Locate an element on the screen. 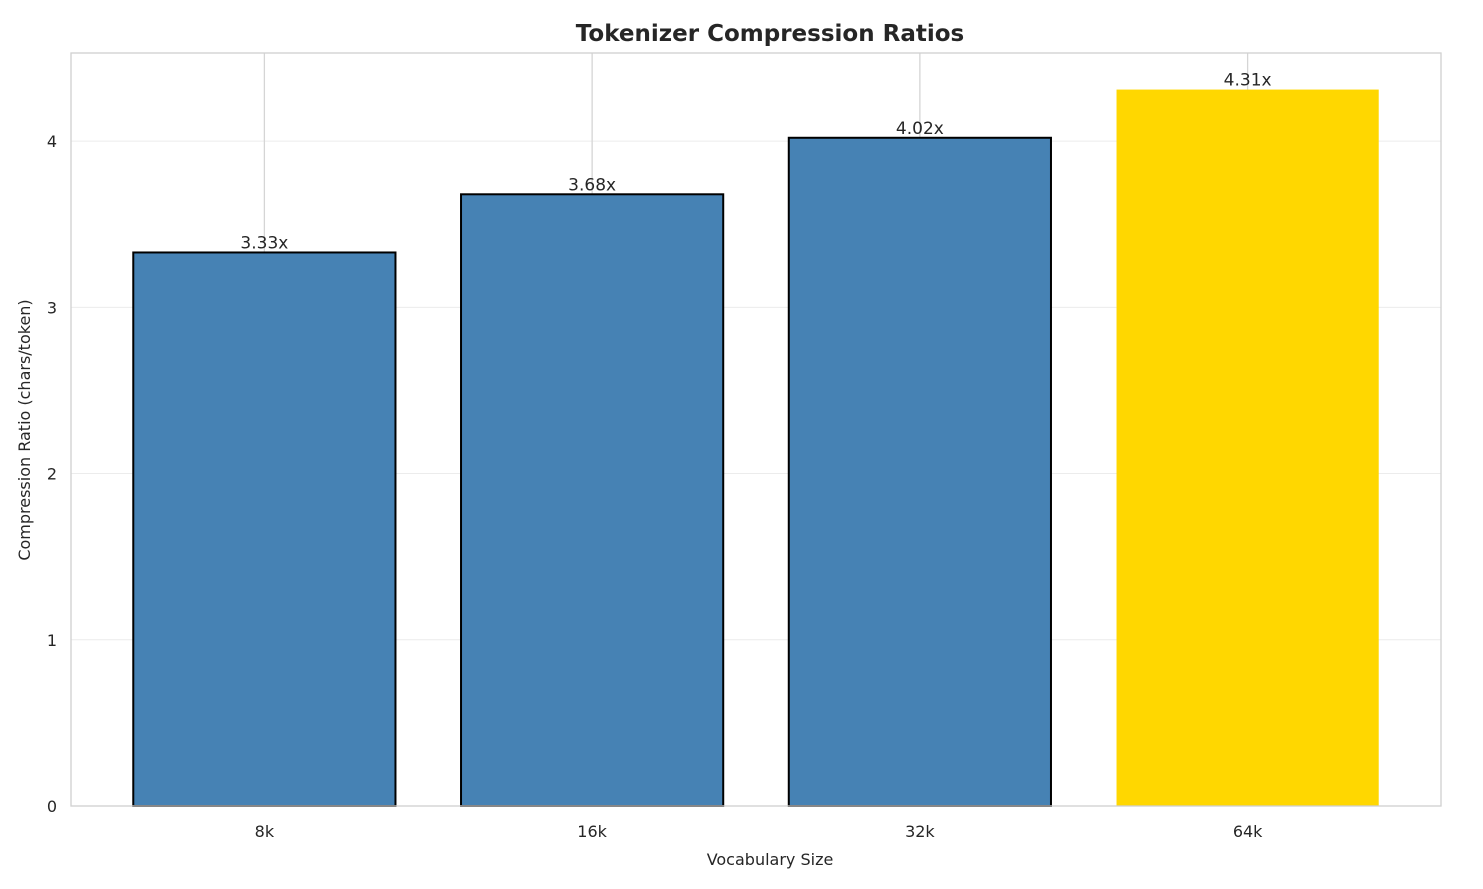  y-tick-label: 1 is located at coordinates (52, 640).